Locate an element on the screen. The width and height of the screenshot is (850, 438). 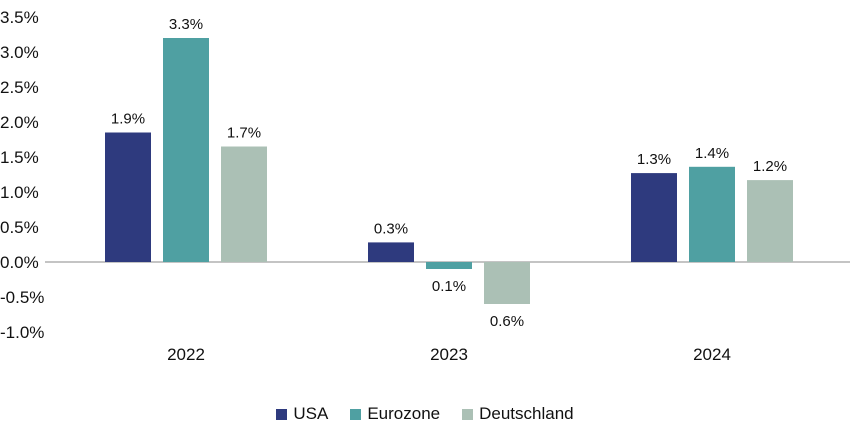
bar-deutschland-2022 is located at coordinates (244, 204).